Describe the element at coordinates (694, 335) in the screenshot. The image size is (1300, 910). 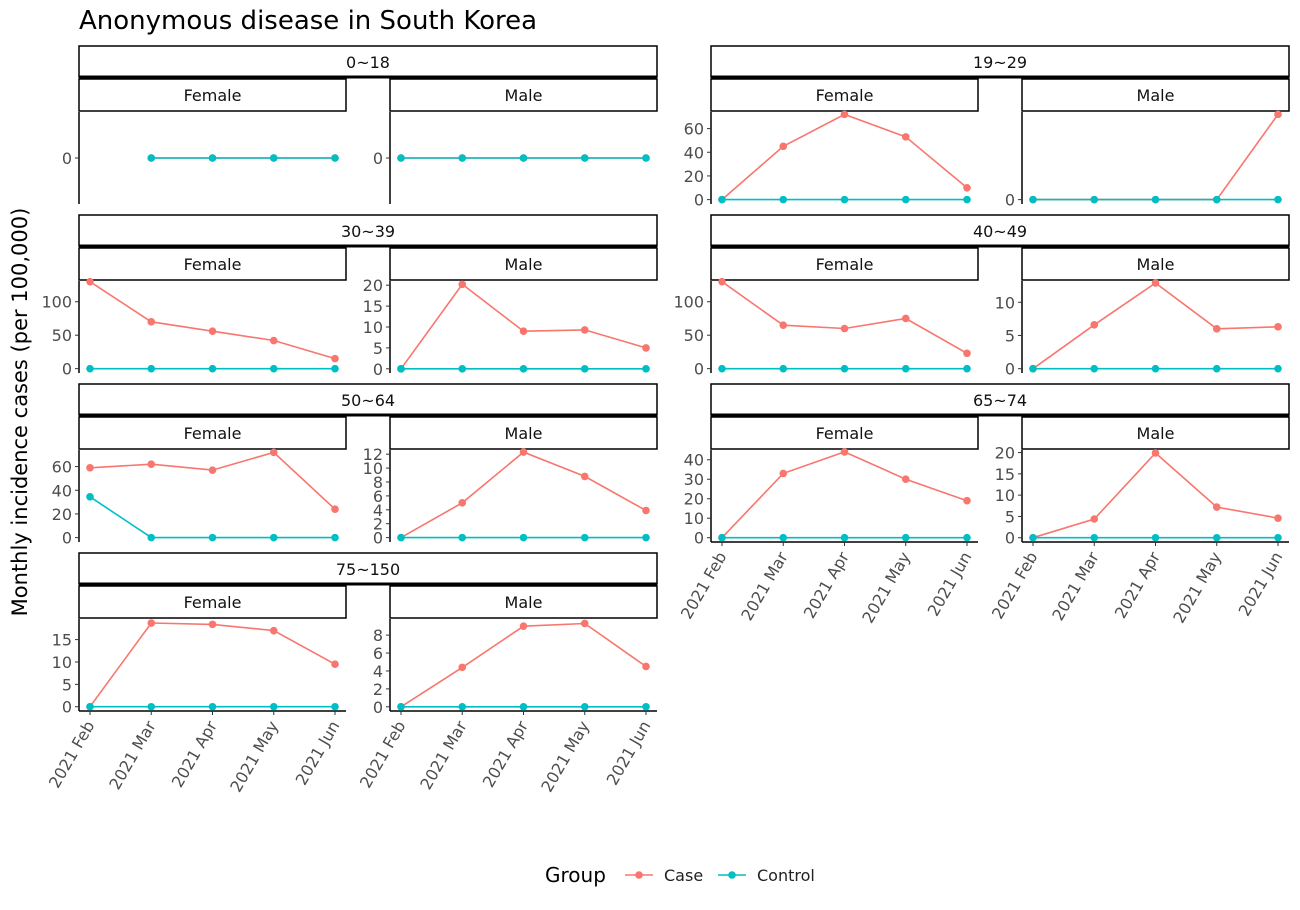
I see `y-tick-label: 50` at that location.